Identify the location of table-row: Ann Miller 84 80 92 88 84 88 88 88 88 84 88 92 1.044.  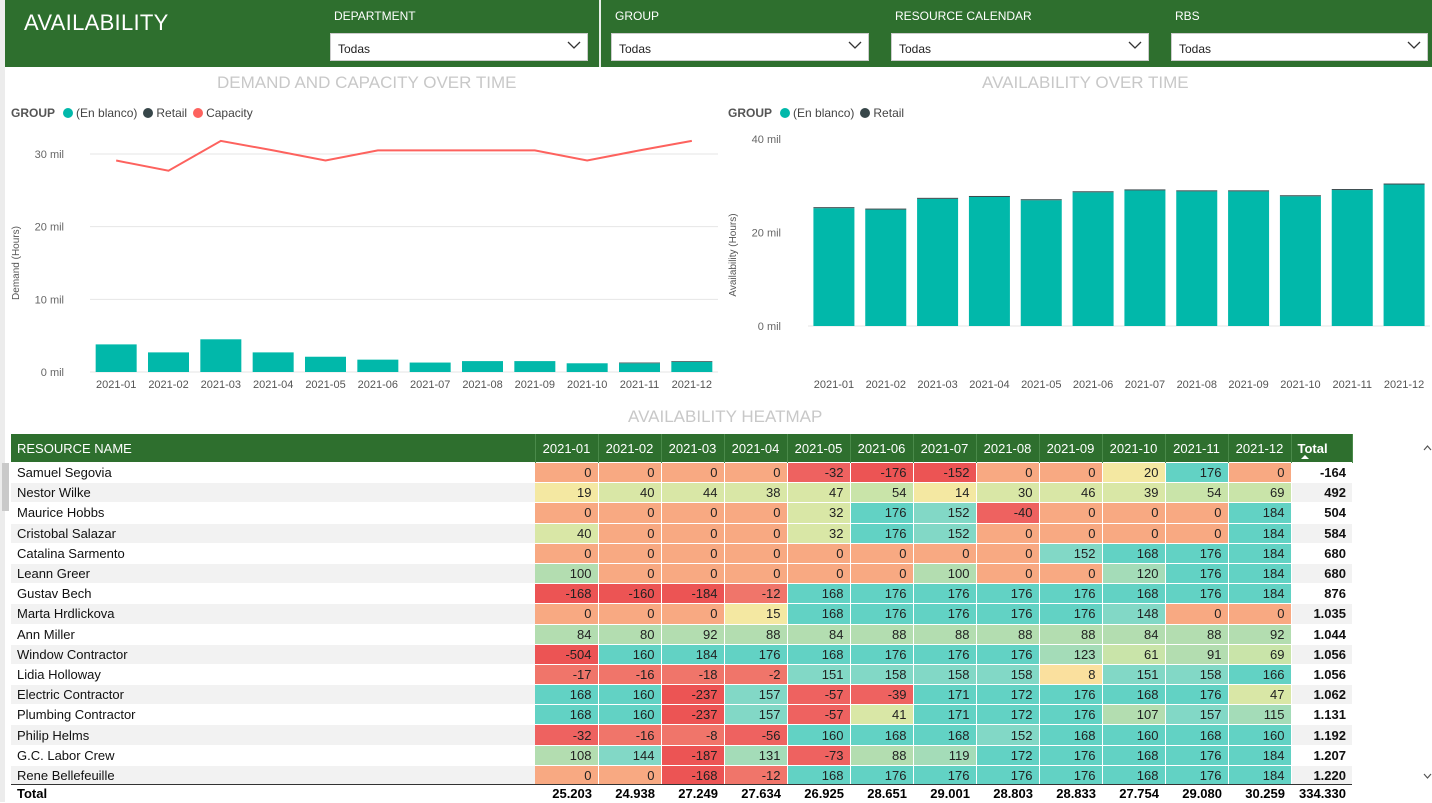
(681, 634).